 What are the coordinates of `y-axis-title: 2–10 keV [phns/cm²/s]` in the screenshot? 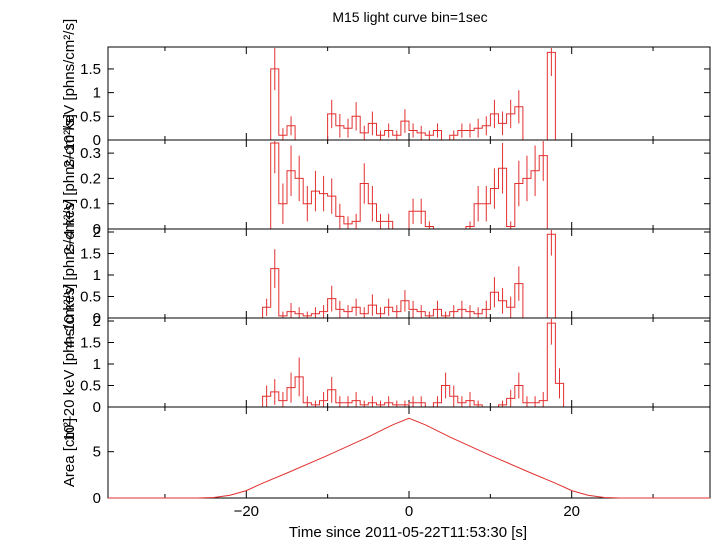 It's located at (69, 93).